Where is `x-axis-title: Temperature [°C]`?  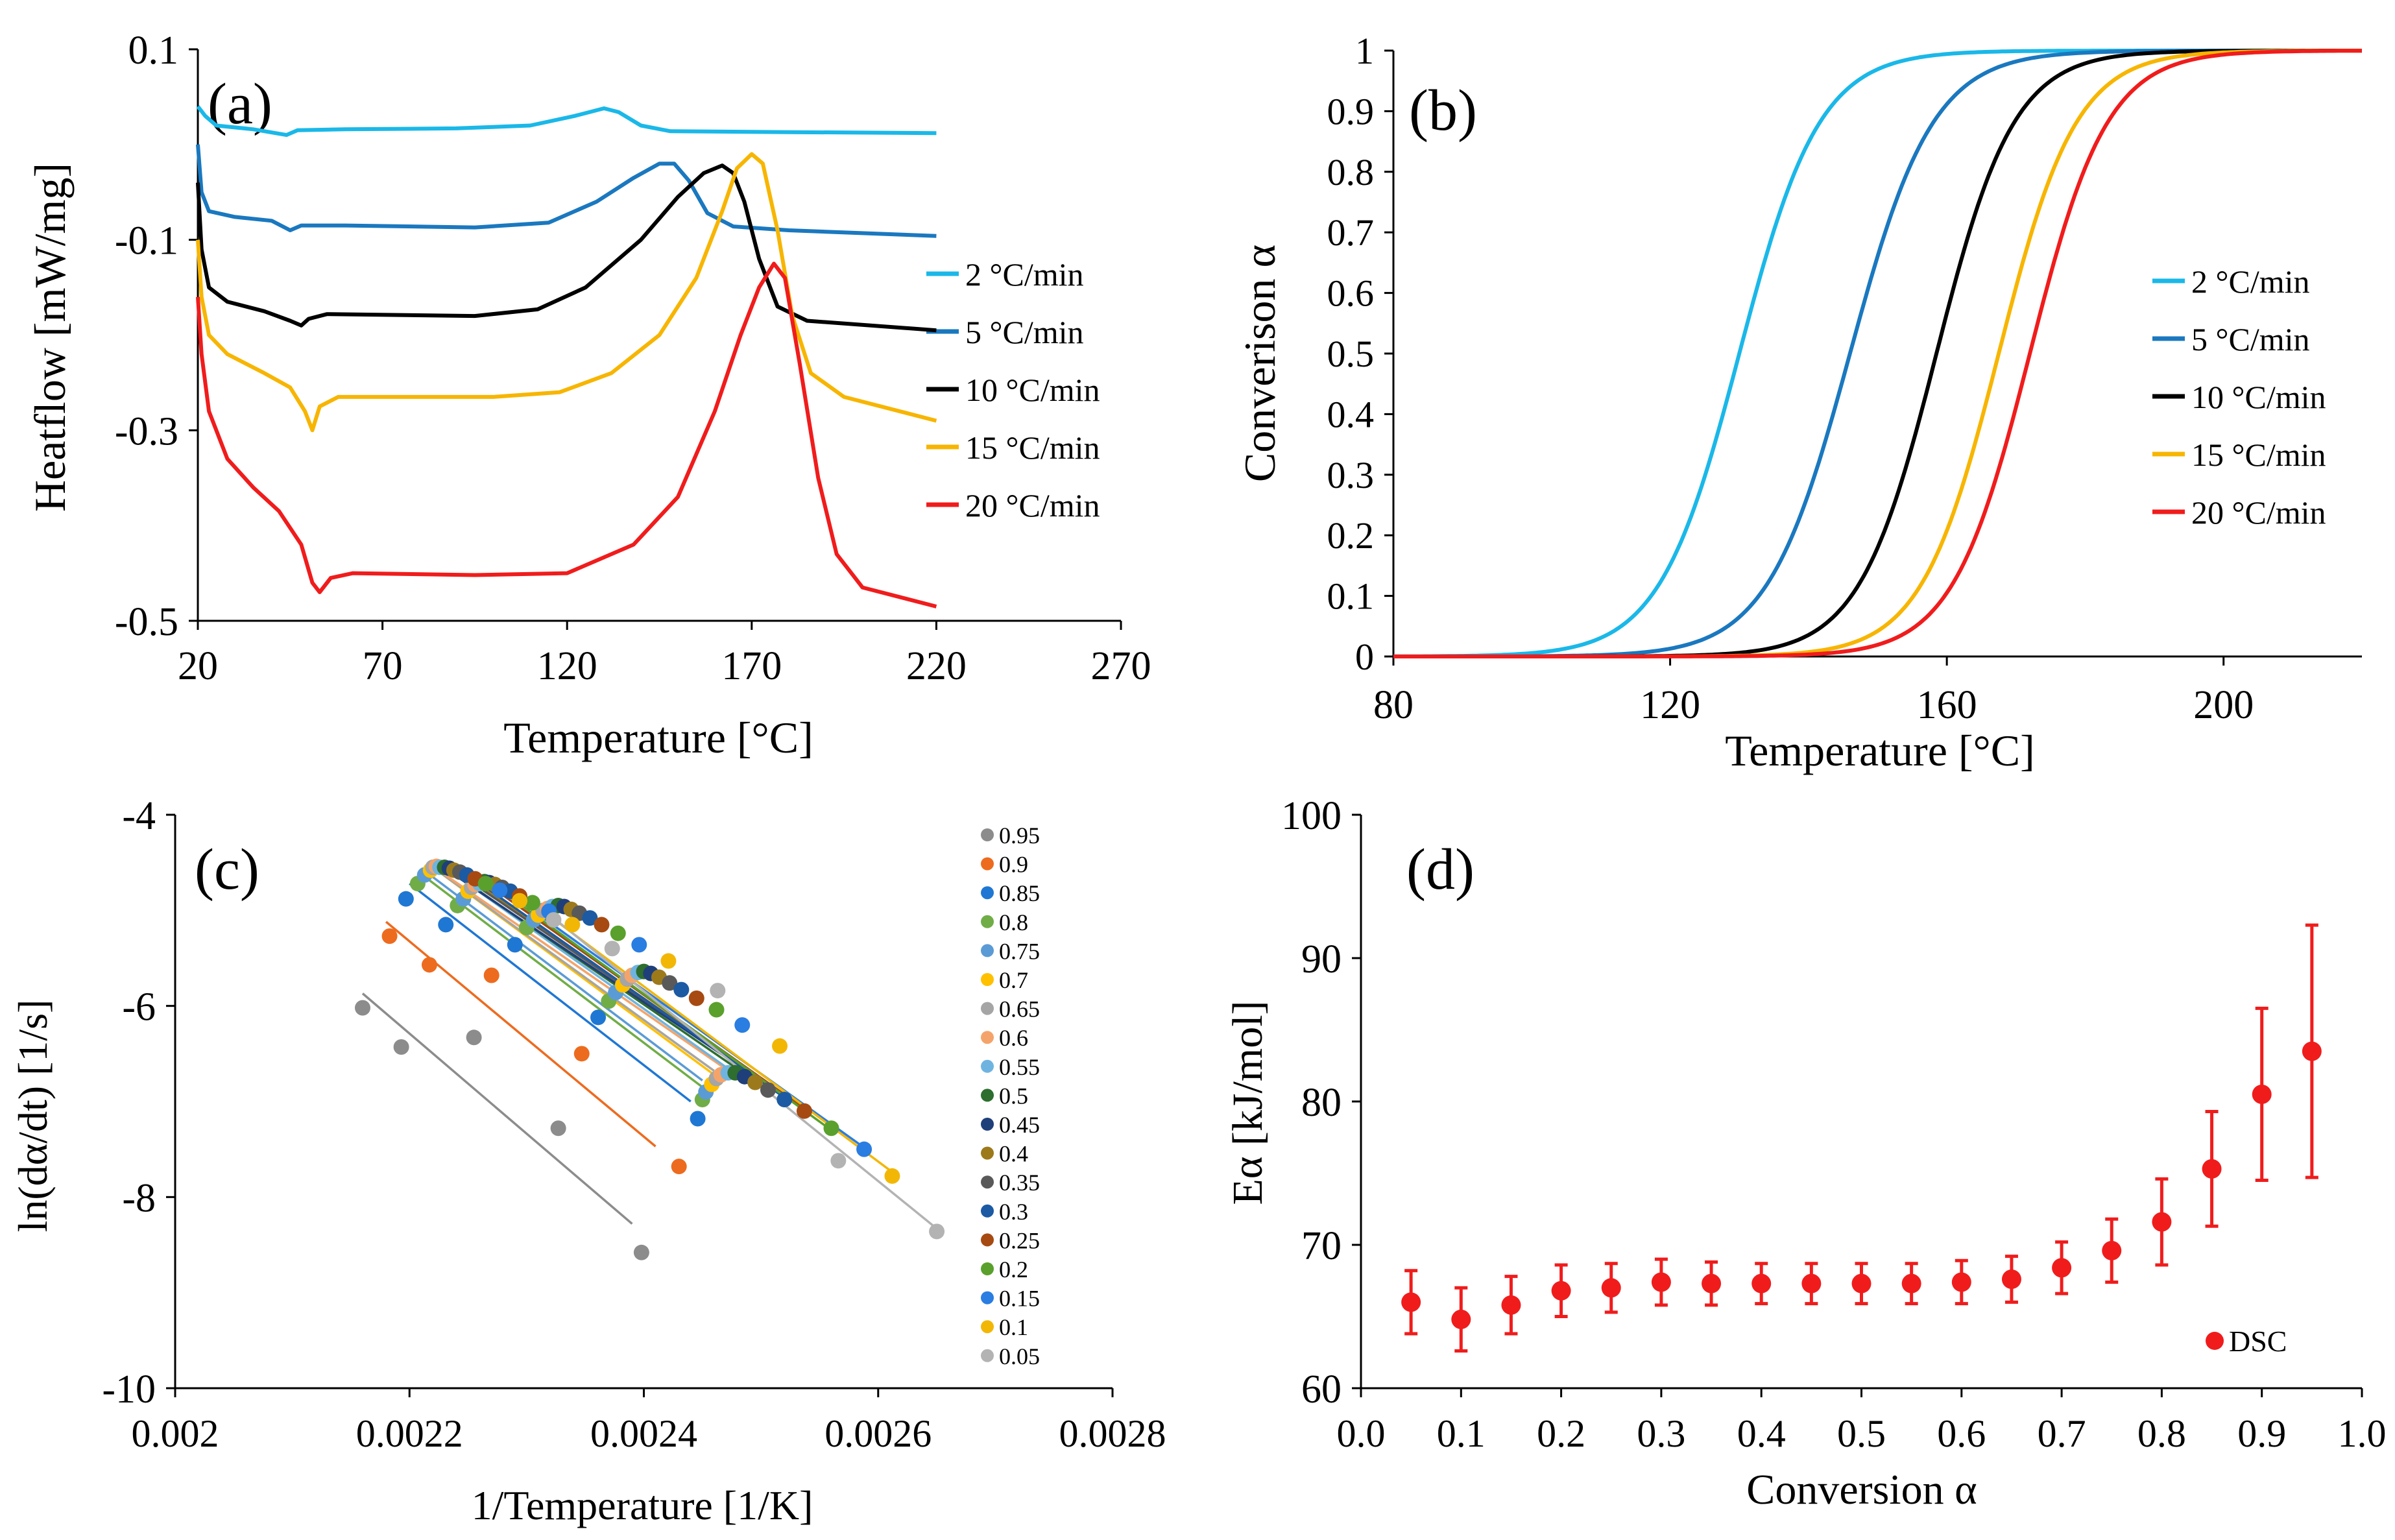 x-axis-title: Temperature [°C] is located at coordinates (1879, 750).